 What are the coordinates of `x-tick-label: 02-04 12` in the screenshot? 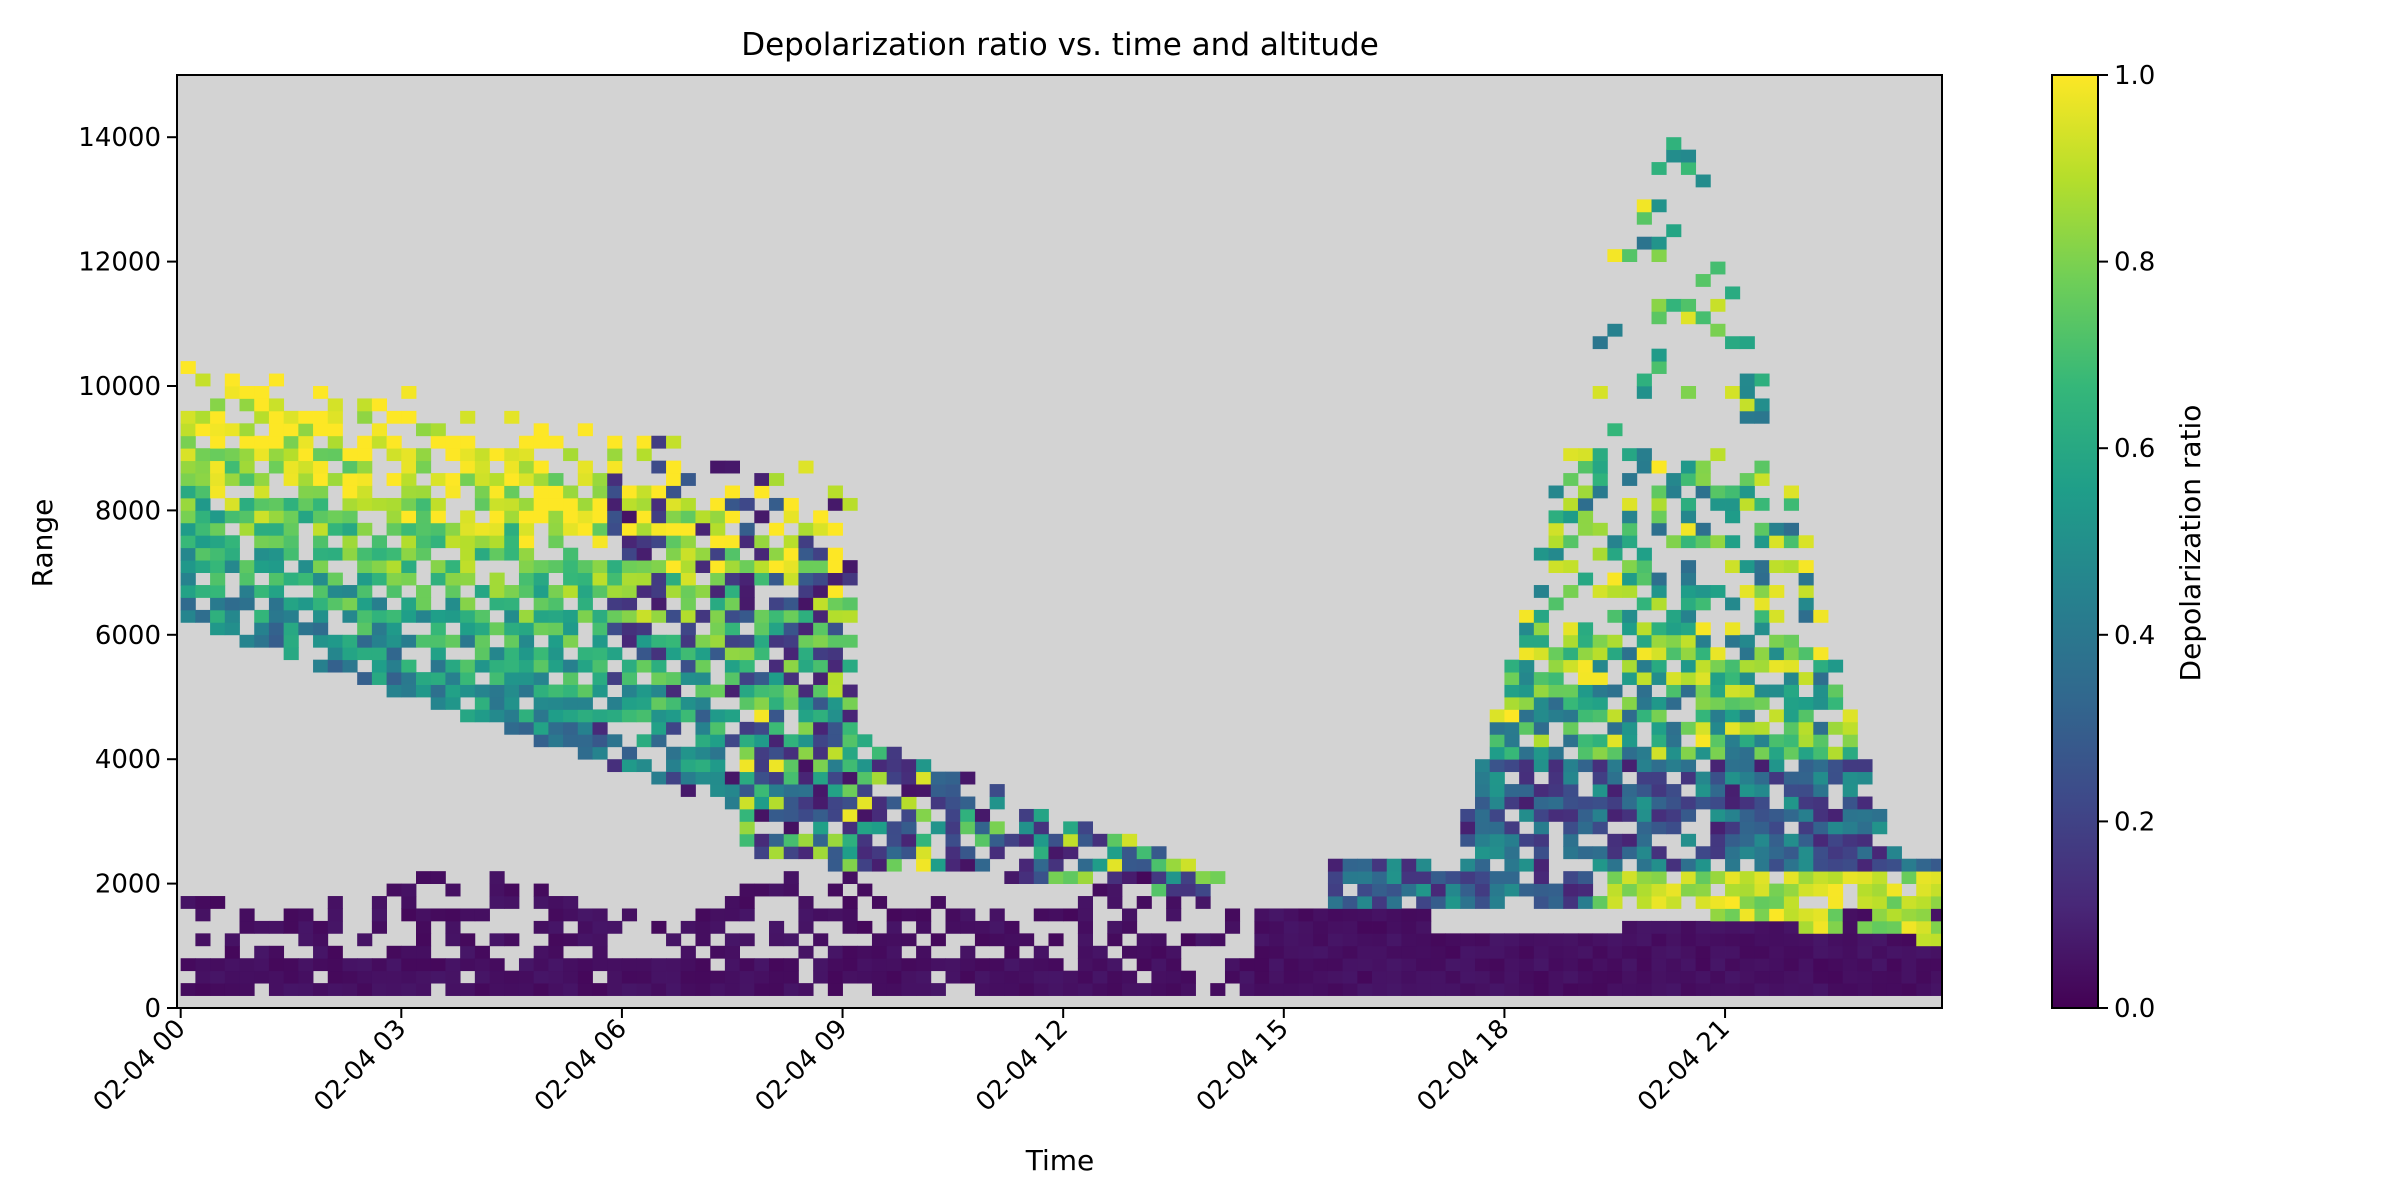 It's located at (1022, 1066).